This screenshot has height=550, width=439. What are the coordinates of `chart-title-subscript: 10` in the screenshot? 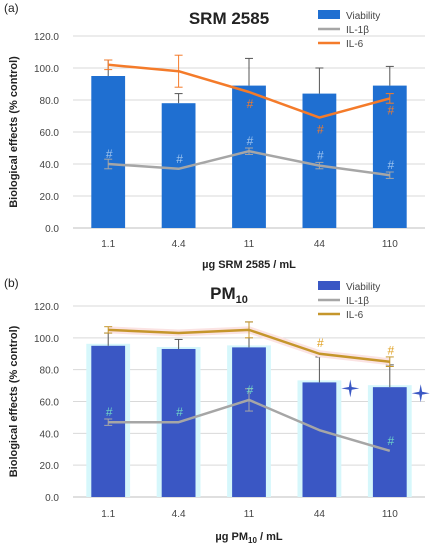 It's located at (242, 300).